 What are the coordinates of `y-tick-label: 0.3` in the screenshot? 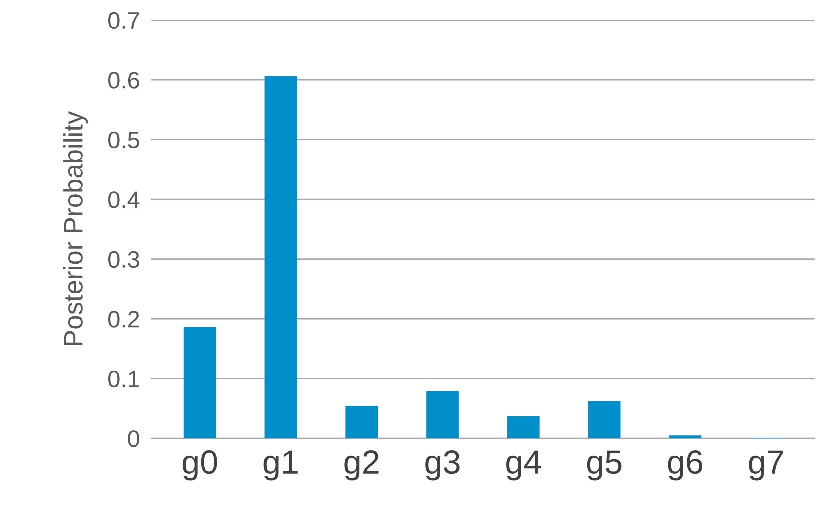 It's located at (124, 259).